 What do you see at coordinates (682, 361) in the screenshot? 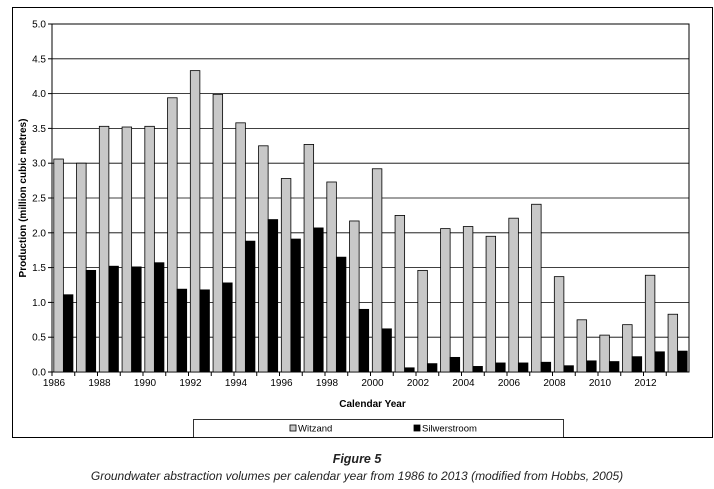
I see `bar-silwerstroom-2013` at bounding box center [682, 361].